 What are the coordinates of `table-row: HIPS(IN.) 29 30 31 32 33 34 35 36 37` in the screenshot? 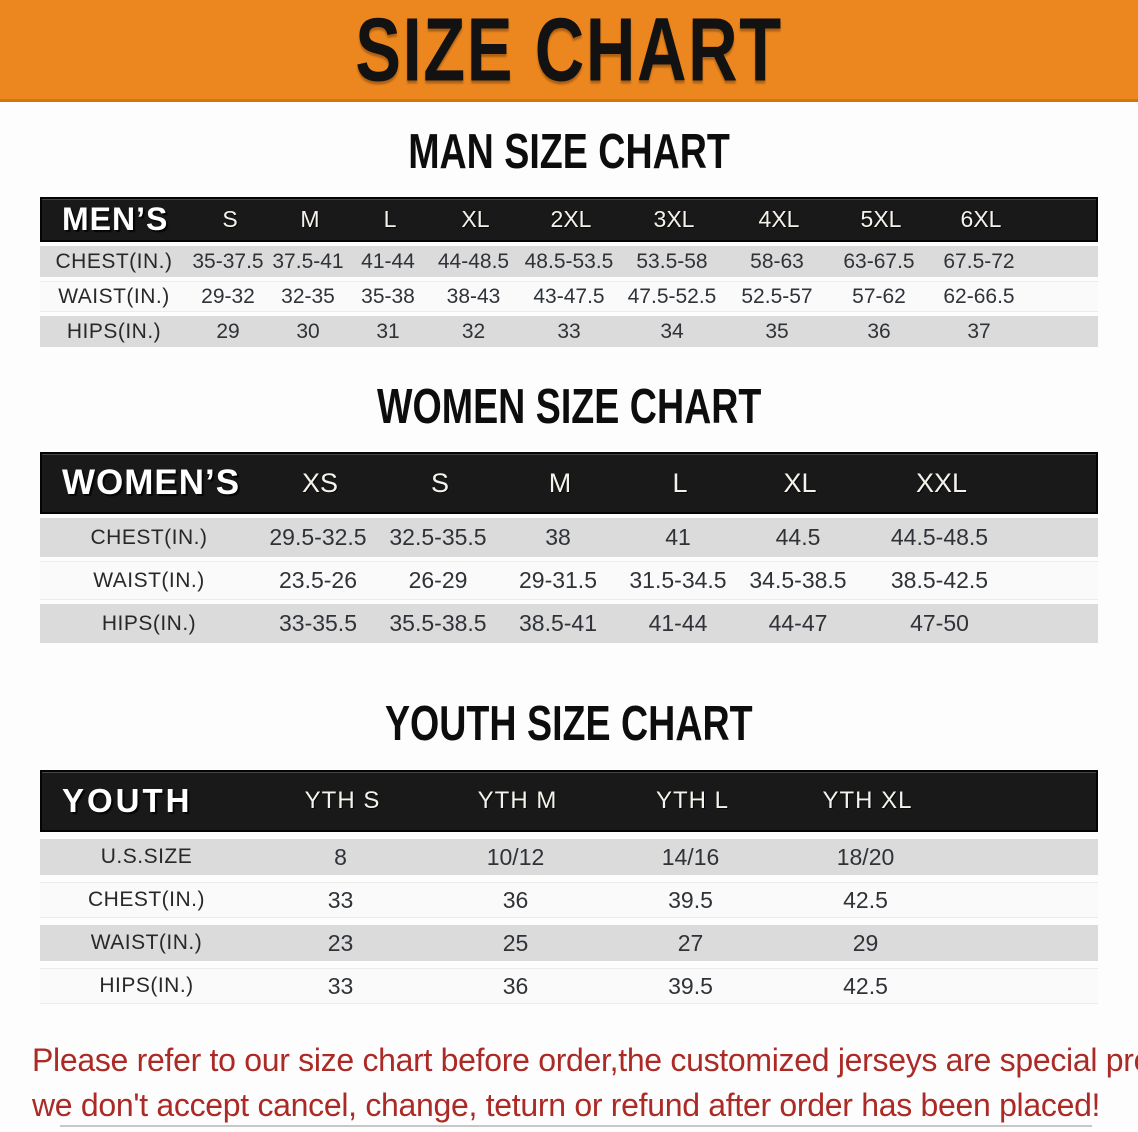 It's located at (569, 331).